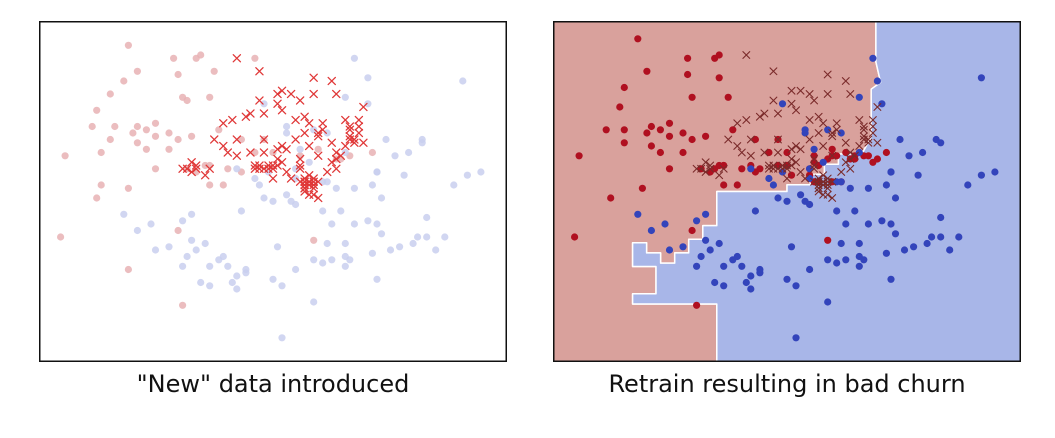 The height and width of the screenshot is (438, 1055). Describe the element at coordinates (787, 384) in the screenshot. I see `chart-caption-retrain: Retrain resulting in bad churn` at that location.